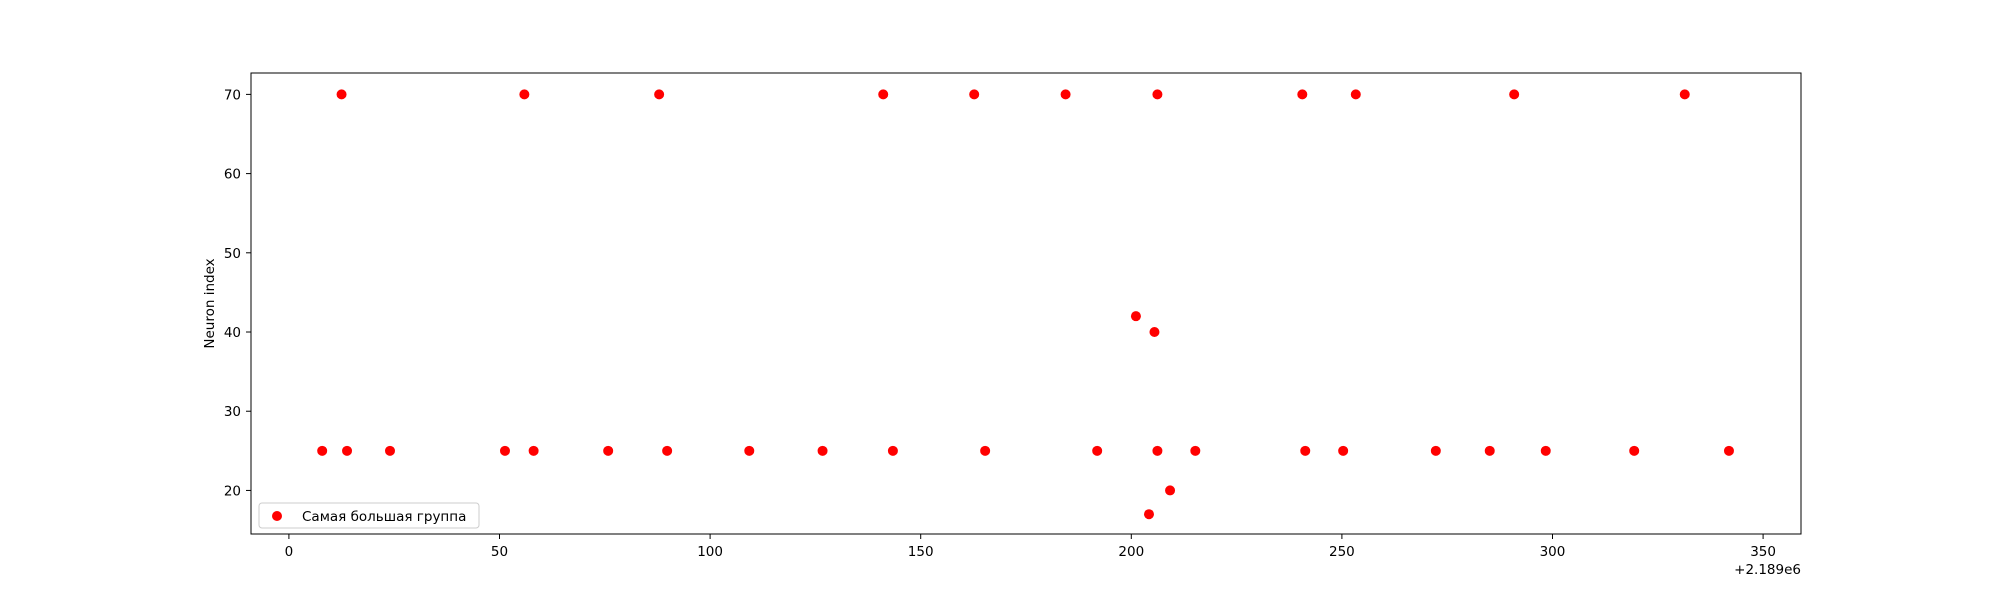 The height and width of the screenshot is (600, 2000). I want to click on legend: Самая большая группа, so click(369, 515).